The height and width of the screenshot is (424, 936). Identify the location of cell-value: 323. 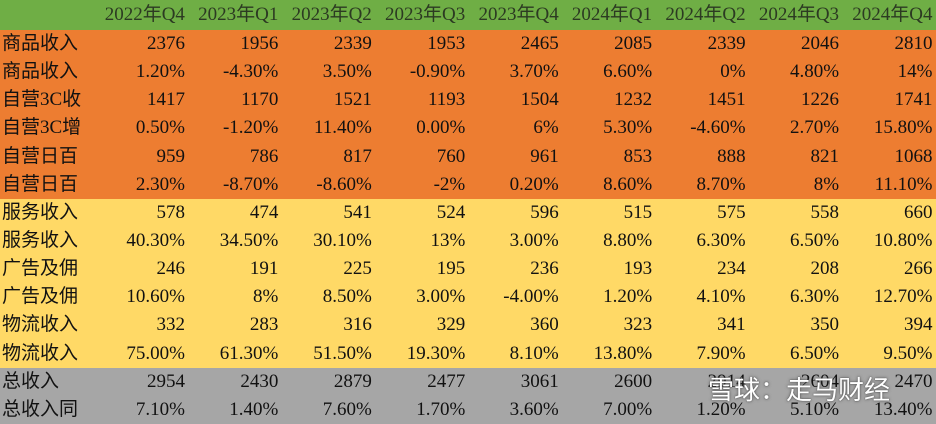
(609, 326).